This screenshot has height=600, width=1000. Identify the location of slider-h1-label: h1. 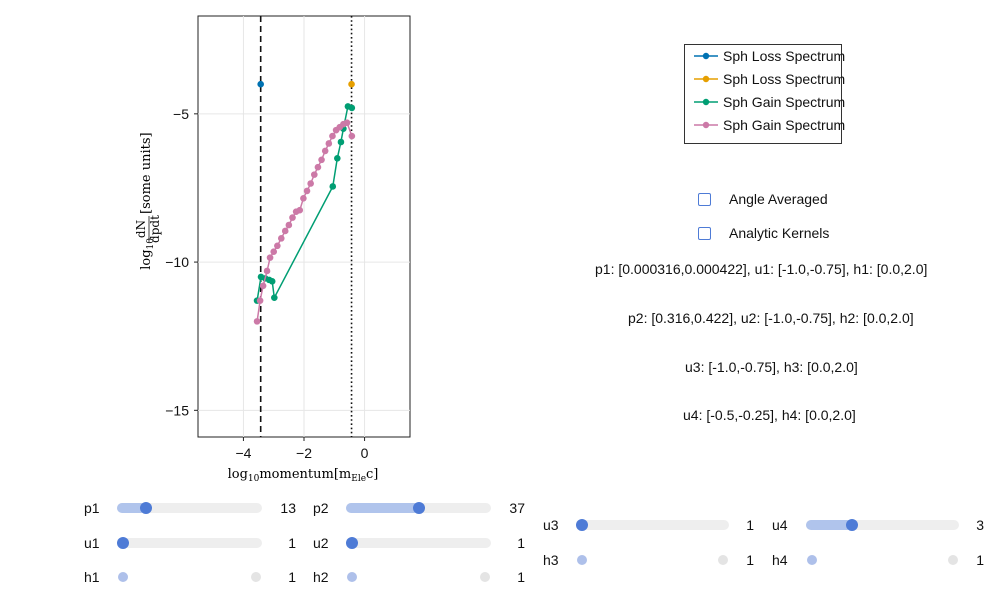
(92, 577).